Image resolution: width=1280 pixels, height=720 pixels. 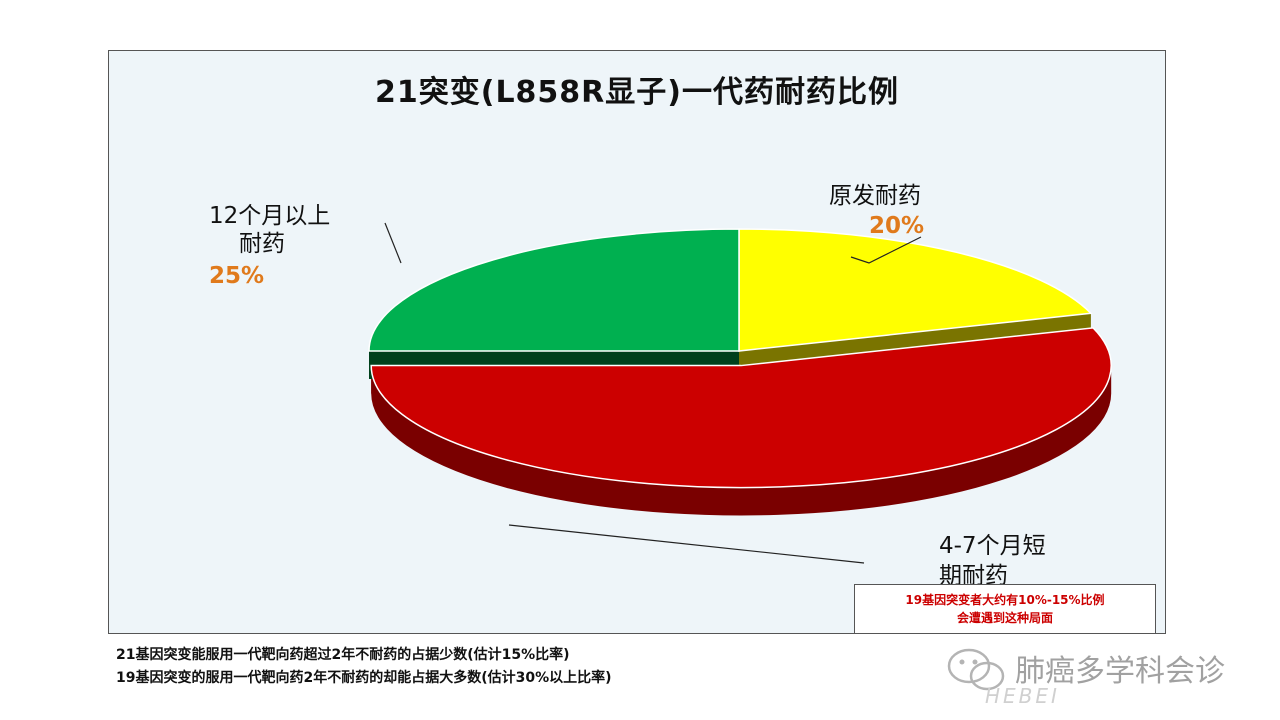 I want to click on watermark-text: 肺癌多学科会诊, so click(x=1120, y=671).